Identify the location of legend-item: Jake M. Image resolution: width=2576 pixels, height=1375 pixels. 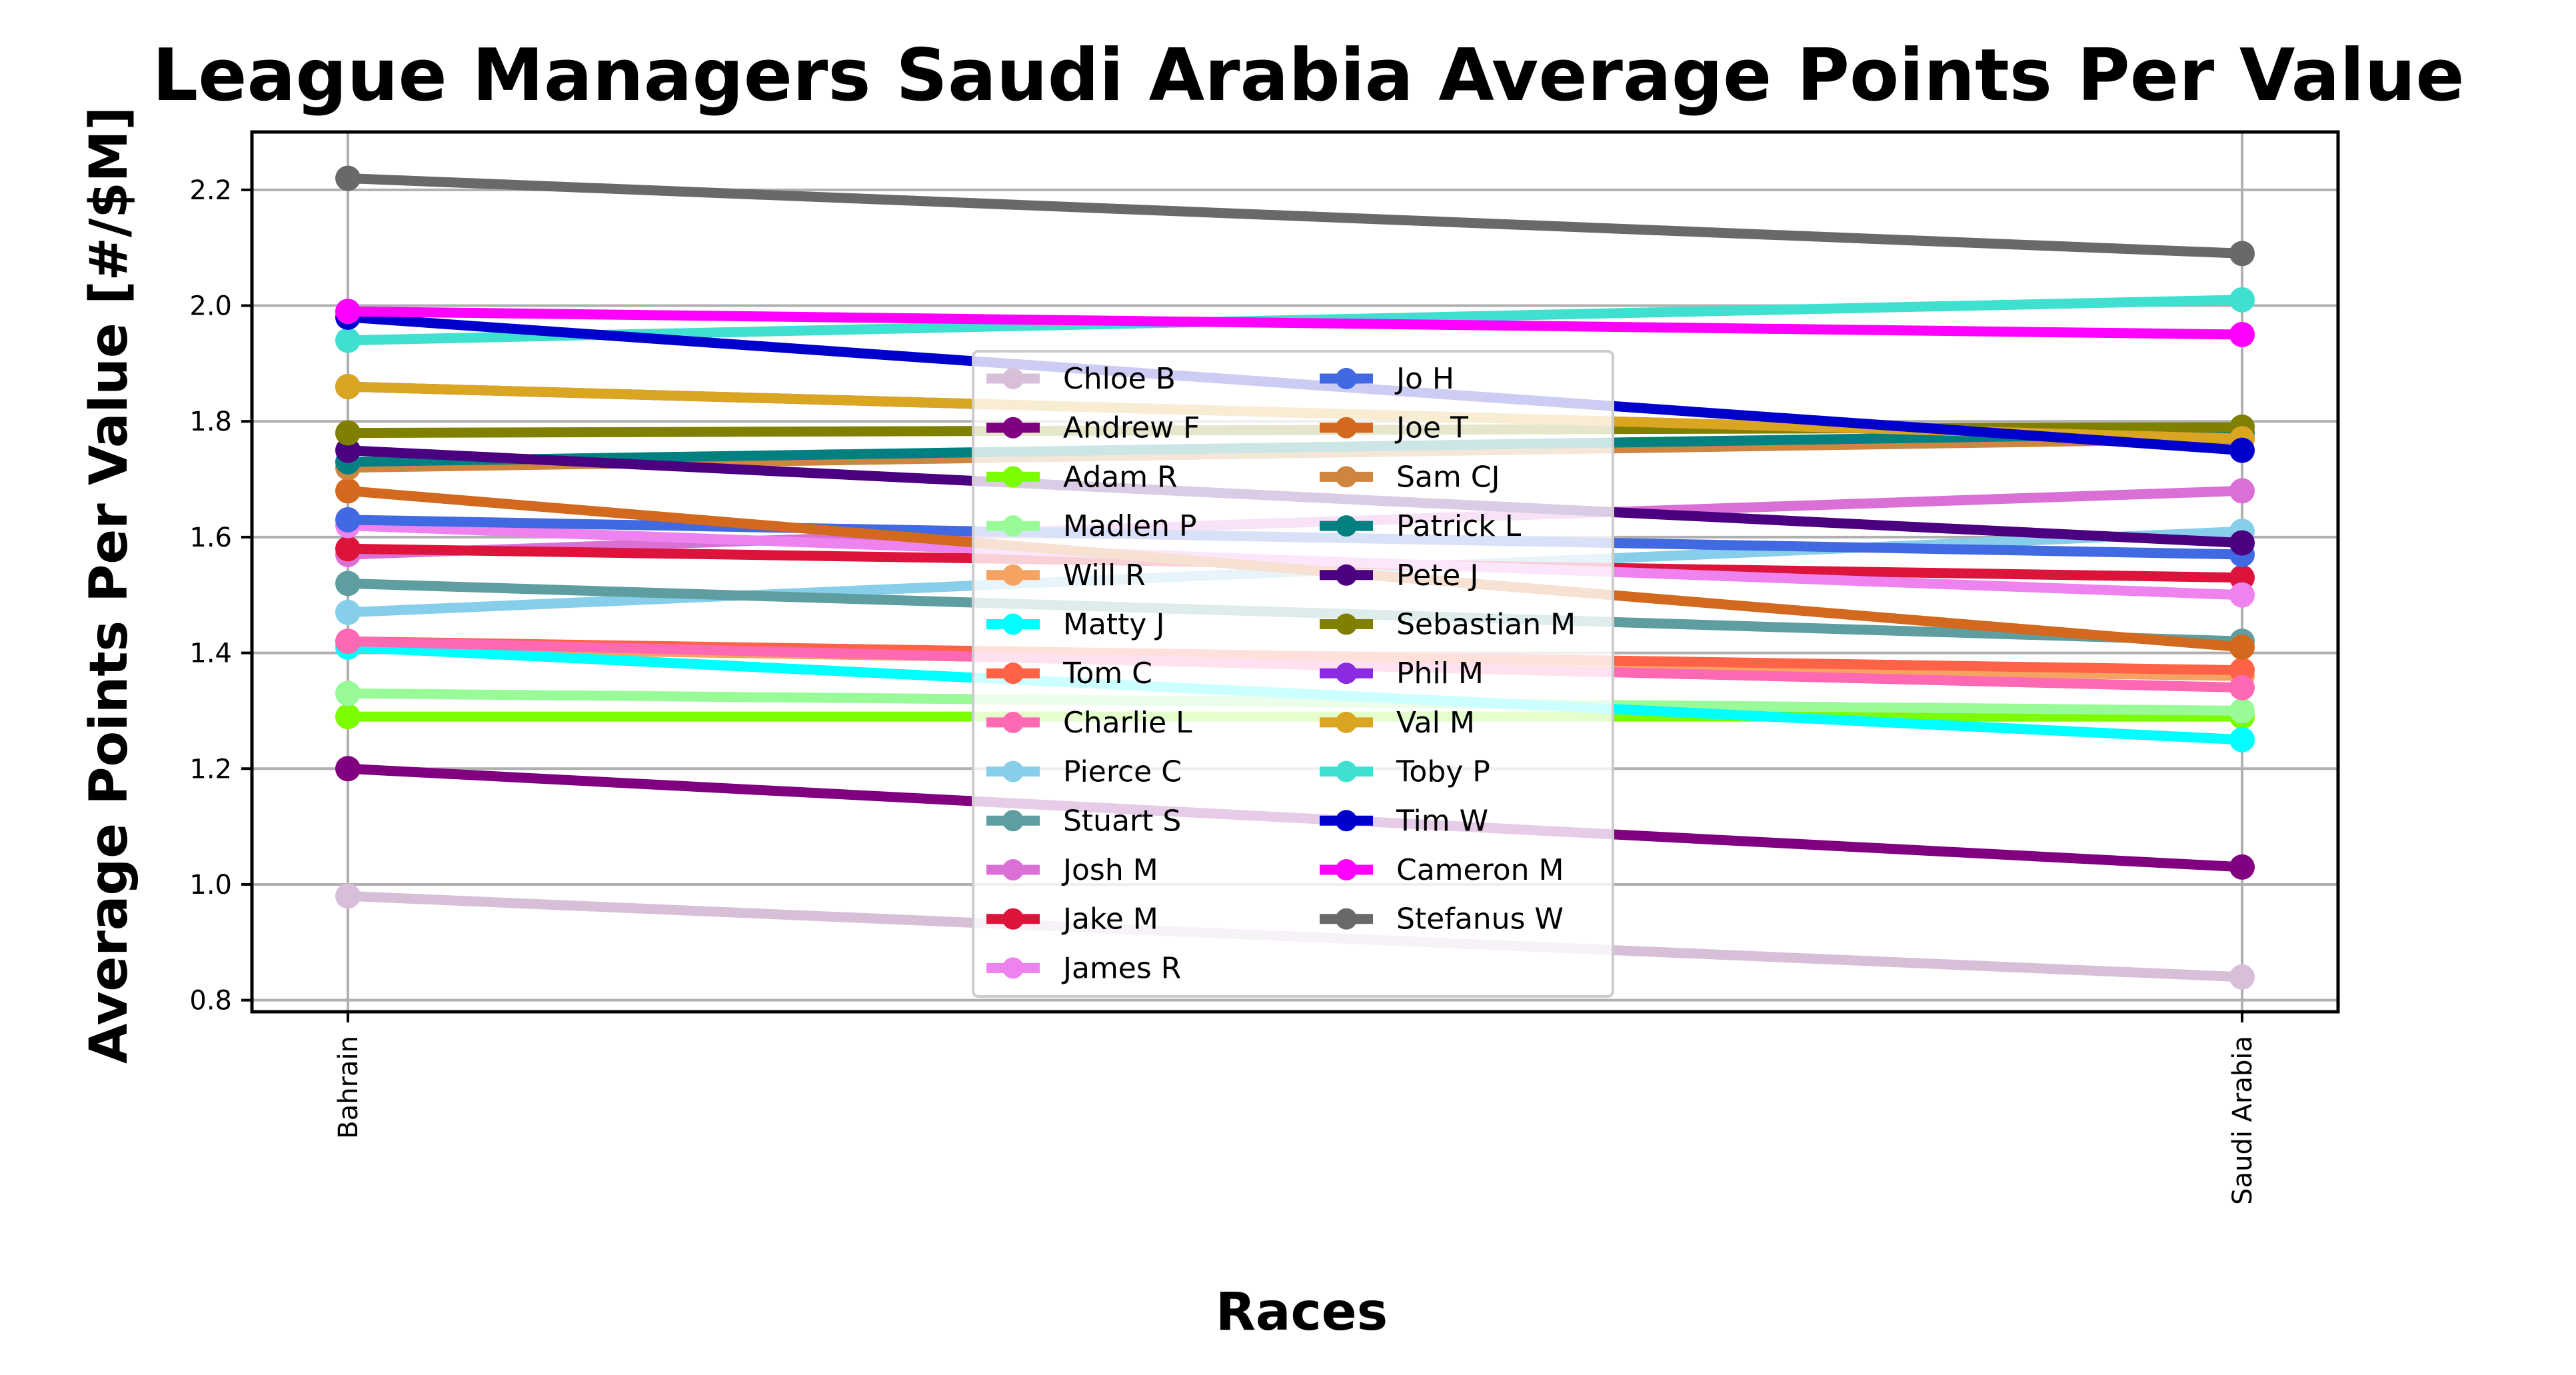
(1072, 919).